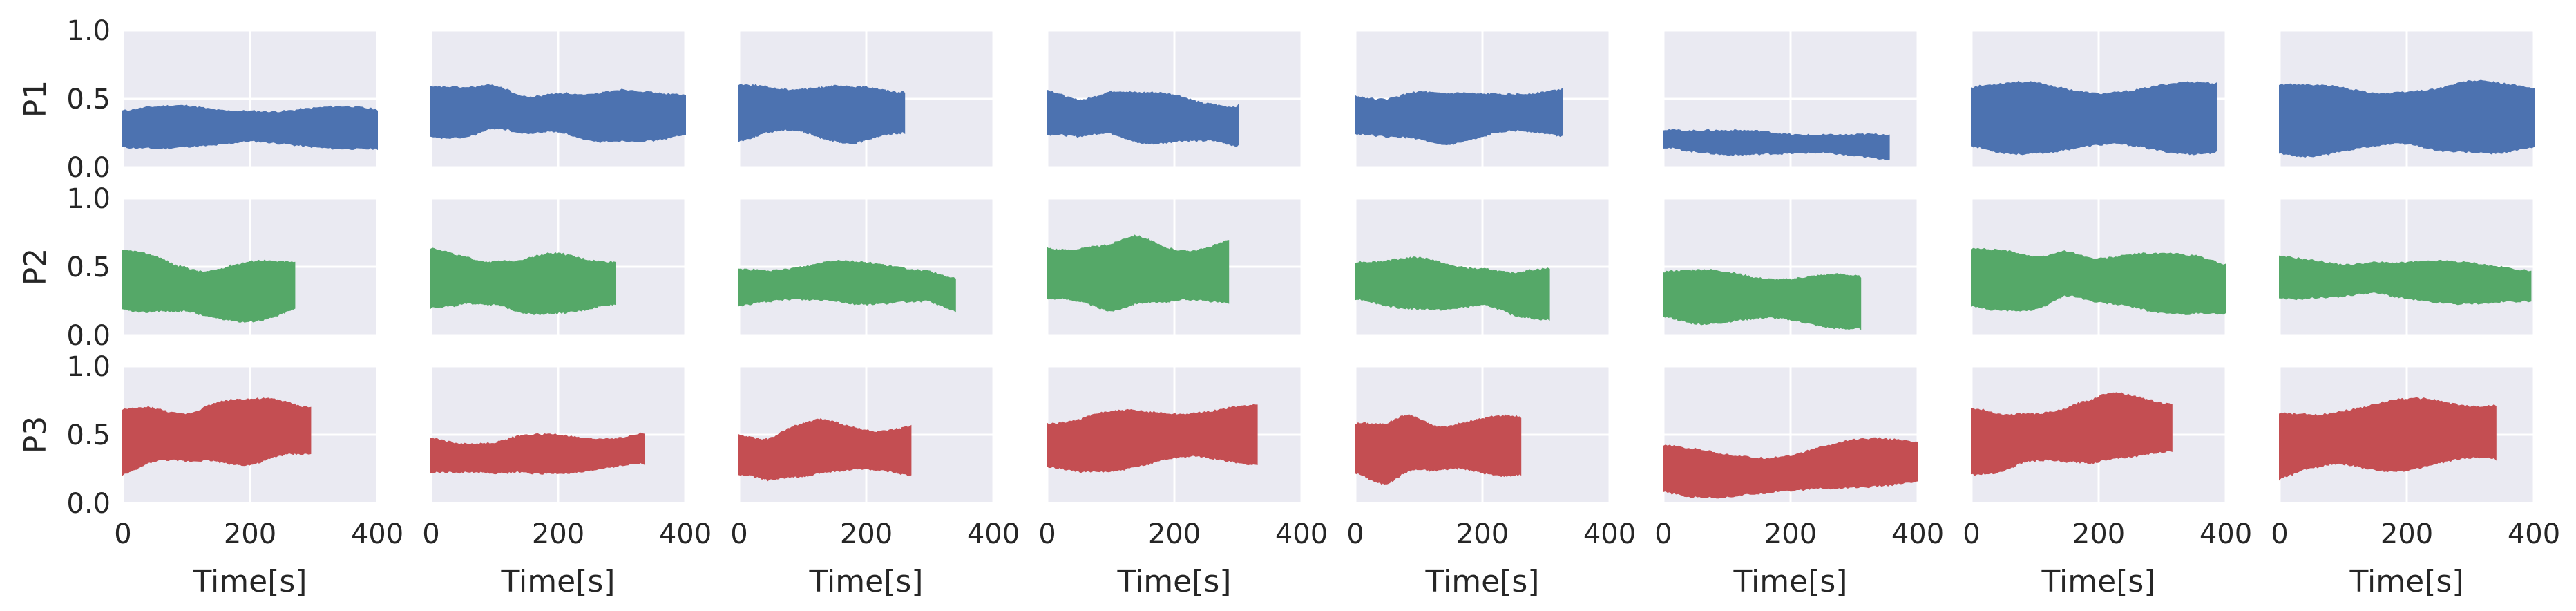 This screenshot has height=611, width=2576. I want to click on panel-r2-c2, so click(558, 267).